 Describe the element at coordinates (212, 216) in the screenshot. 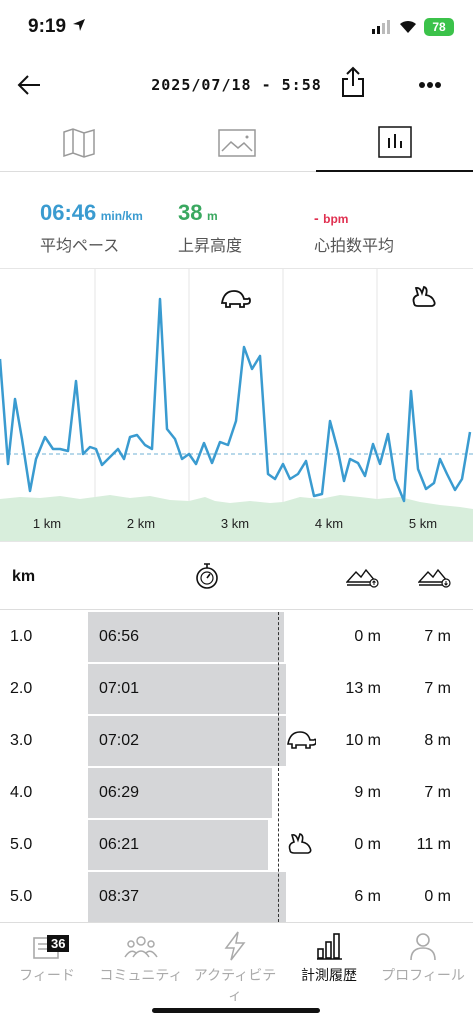

I see `elevation-unit: m` at that location.